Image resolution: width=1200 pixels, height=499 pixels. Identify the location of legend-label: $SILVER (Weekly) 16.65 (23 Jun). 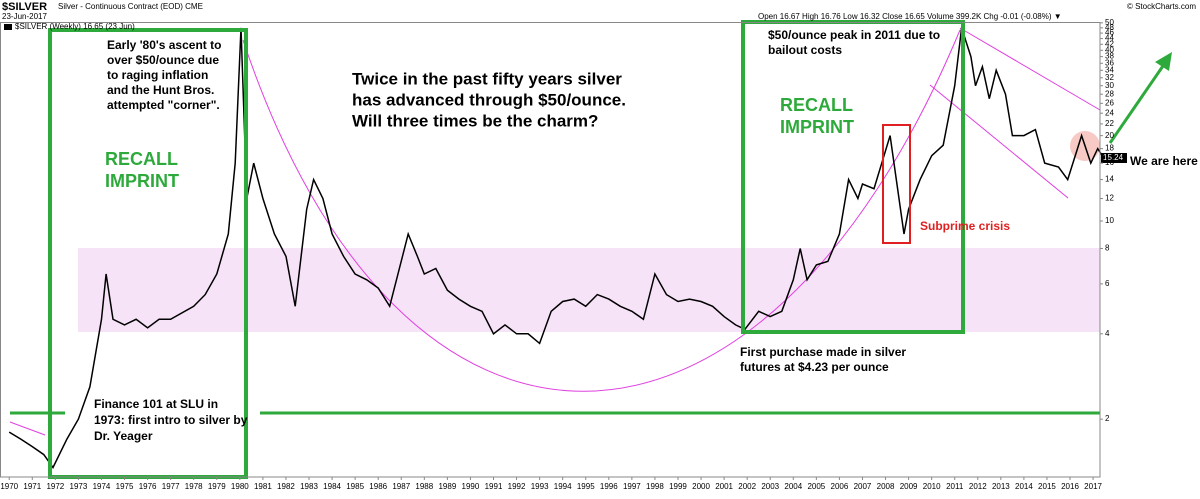
(75, 26).